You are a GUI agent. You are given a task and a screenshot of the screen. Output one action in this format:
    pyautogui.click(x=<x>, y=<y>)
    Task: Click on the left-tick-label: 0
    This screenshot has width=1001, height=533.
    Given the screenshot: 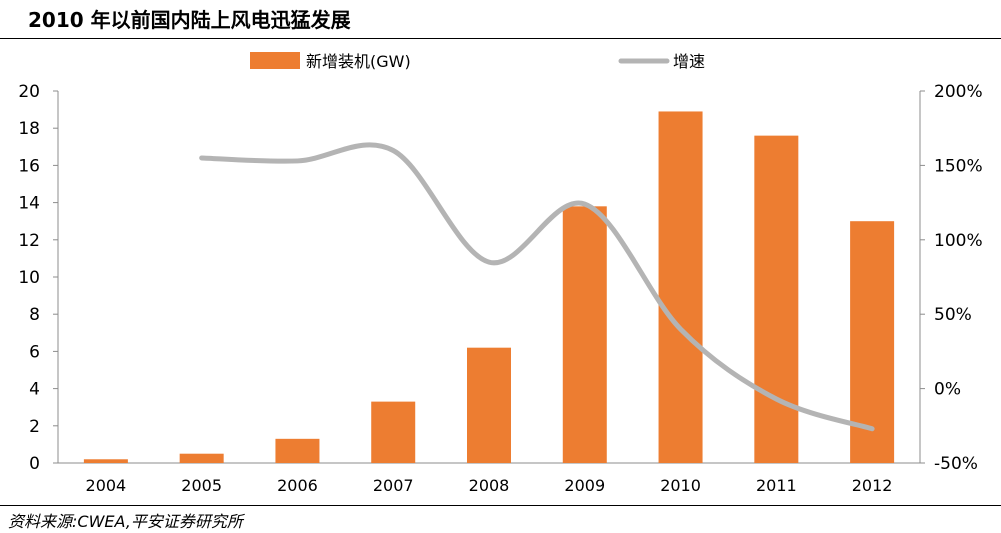 What is the action you would take?
    pyautogui.click(x=34, y=464)
    